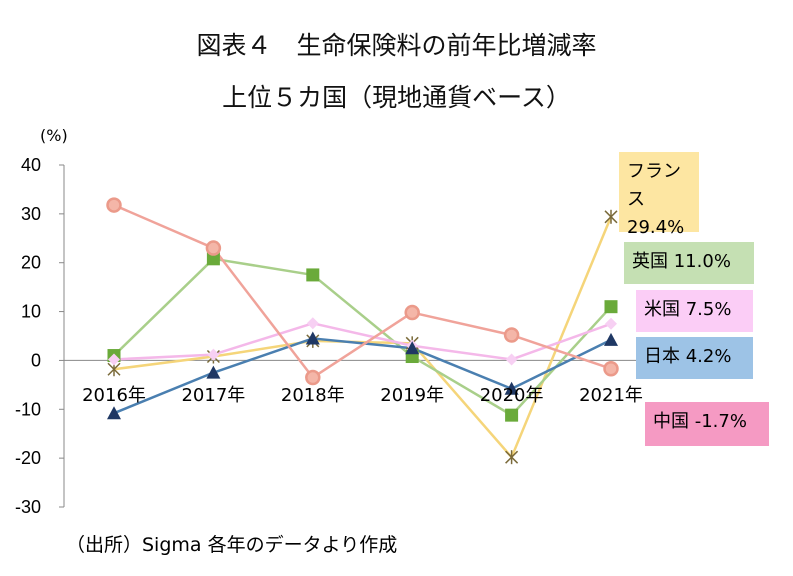 The width and height of the screenshot is (793, 576). I want to click on y-tick-label: -20, so click(28, 458).